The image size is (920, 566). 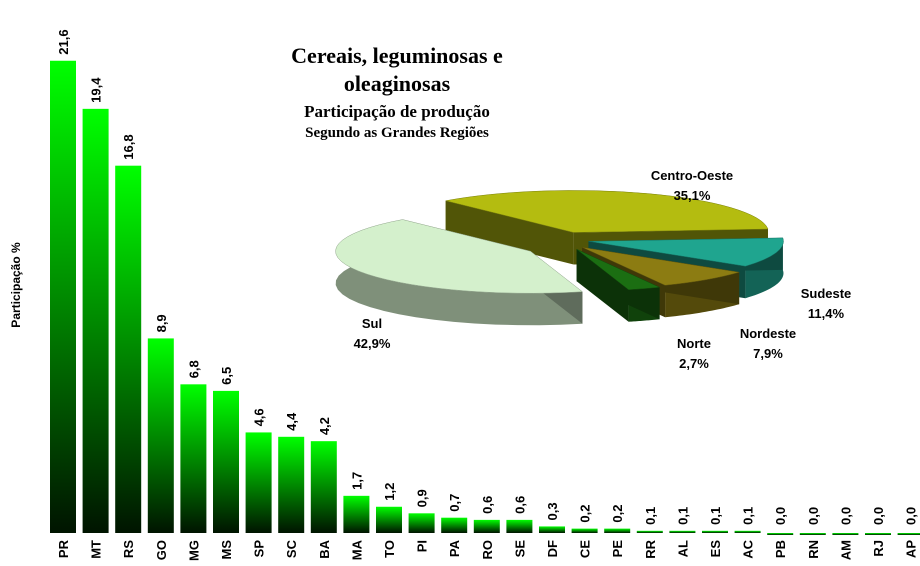 I want to click on x-tick-label: AL, so click(x=682, y=548).